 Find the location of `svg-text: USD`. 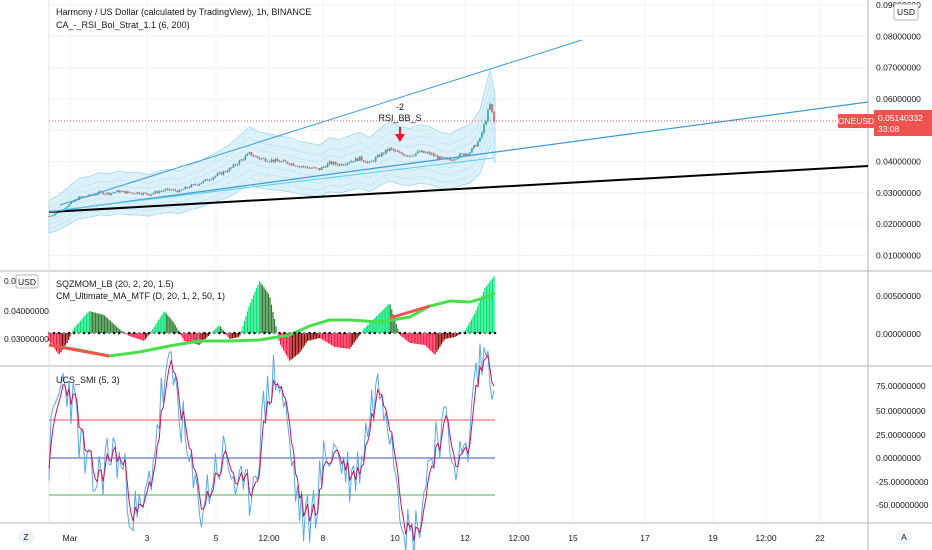

svg-text: USD is located at coordinates (27, 282).